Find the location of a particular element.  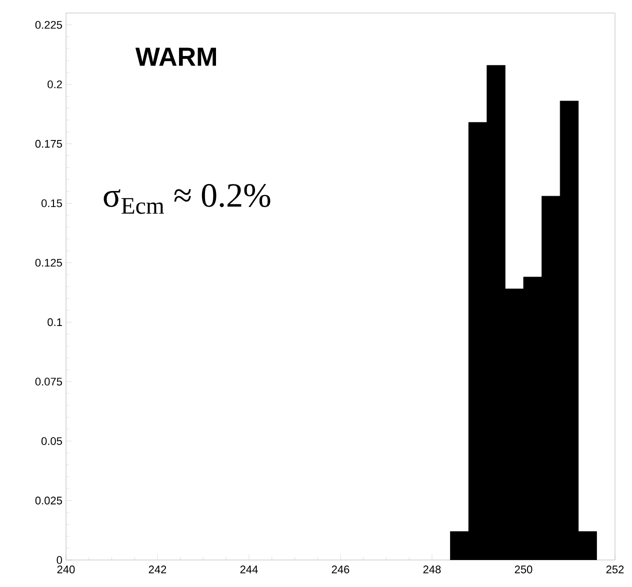

y-tick-label: 0.1 is located at coordinates (55, 322).